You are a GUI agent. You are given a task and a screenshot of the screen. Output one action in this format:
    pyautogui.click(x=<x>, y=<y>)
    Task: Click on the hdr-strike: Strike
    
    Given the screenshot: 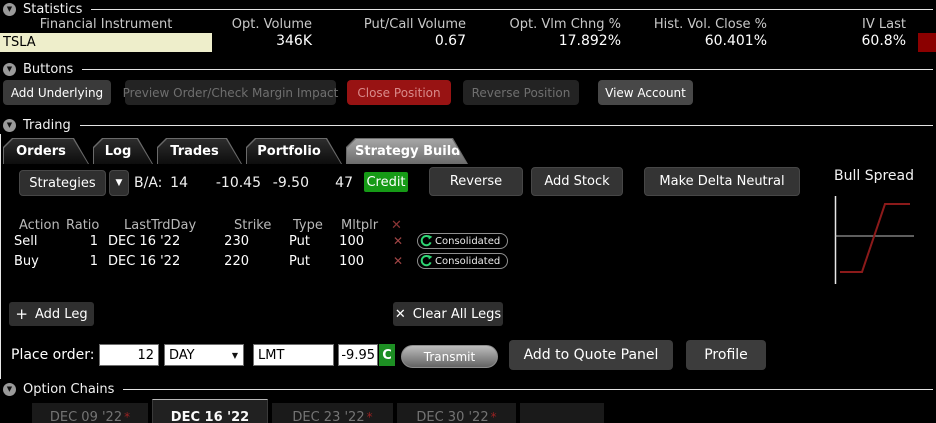 What is the action you would take?
    pyautogui.click(x=253, y=225)
    